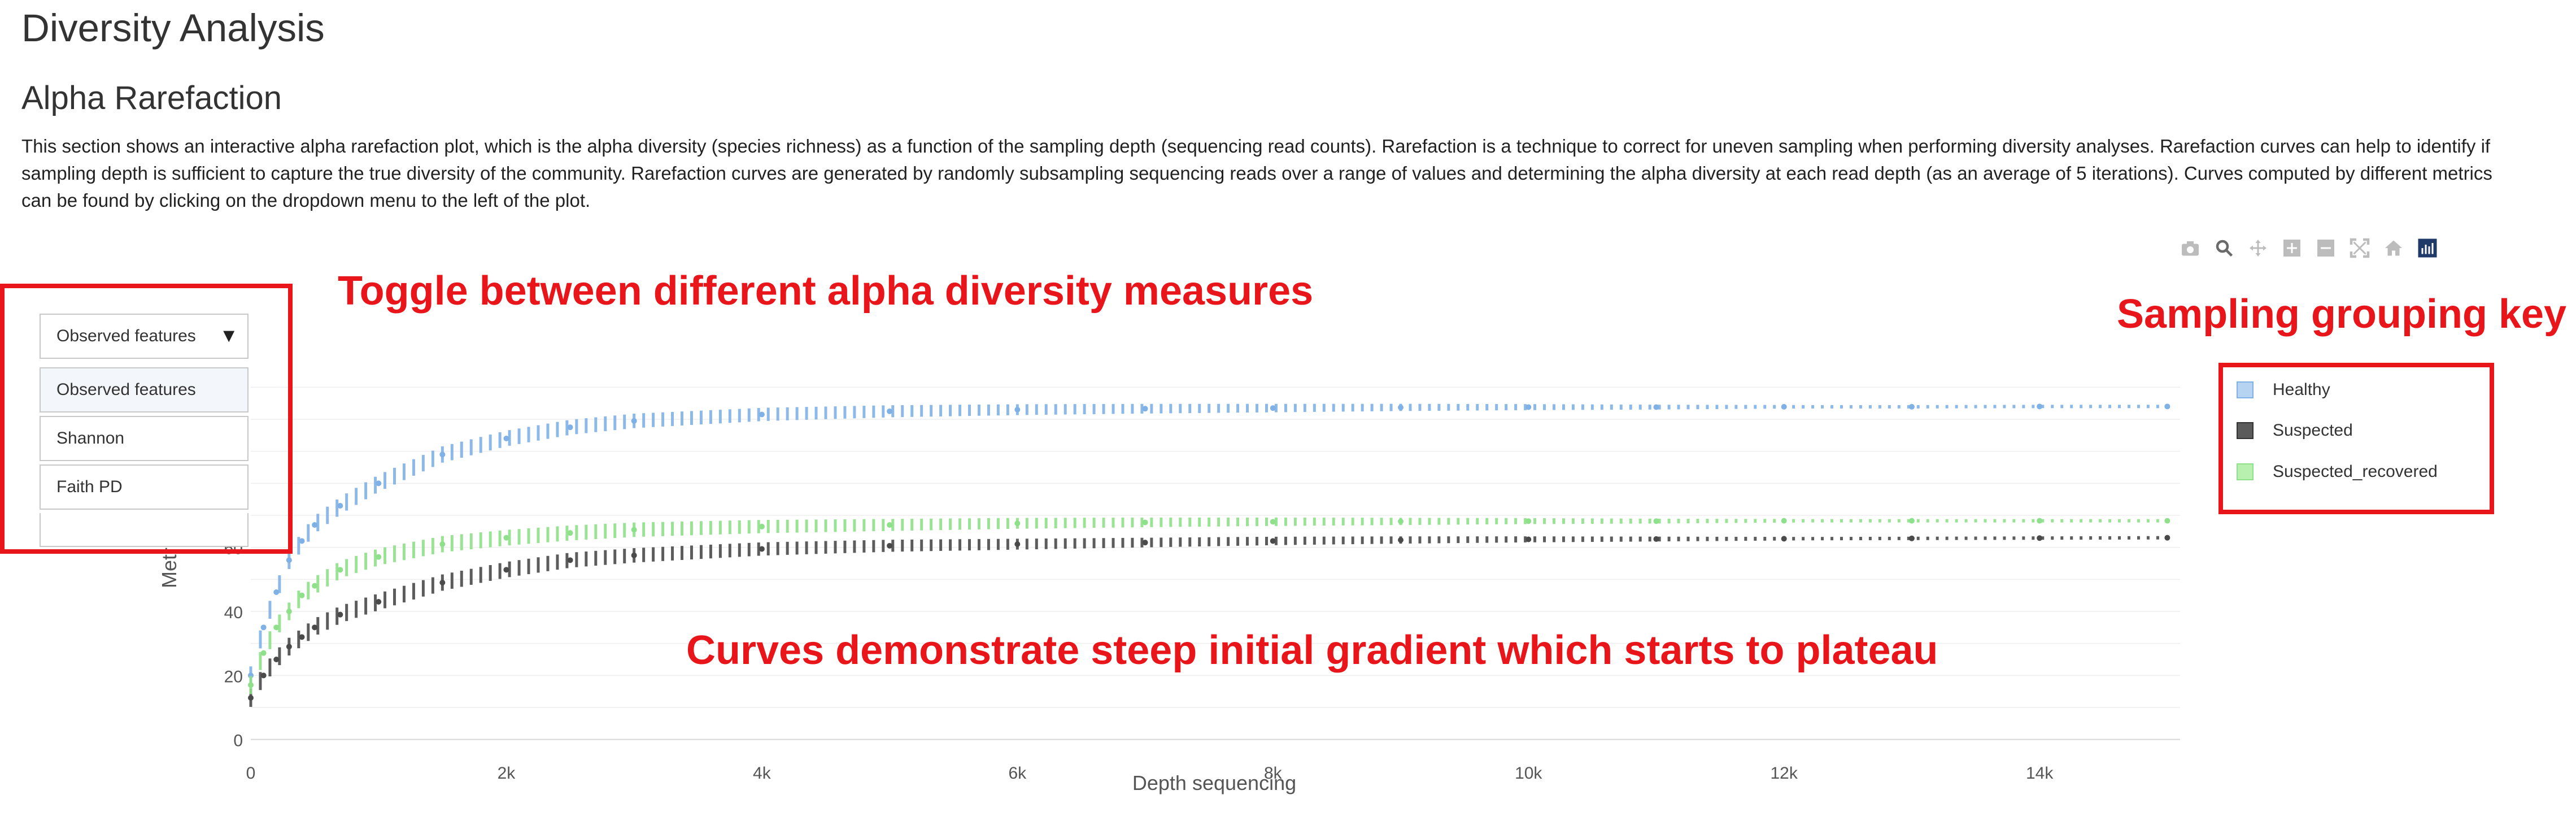 This screenshot has height=825, width=2576. I want to click on zoom-icon, so click(2224, 248).